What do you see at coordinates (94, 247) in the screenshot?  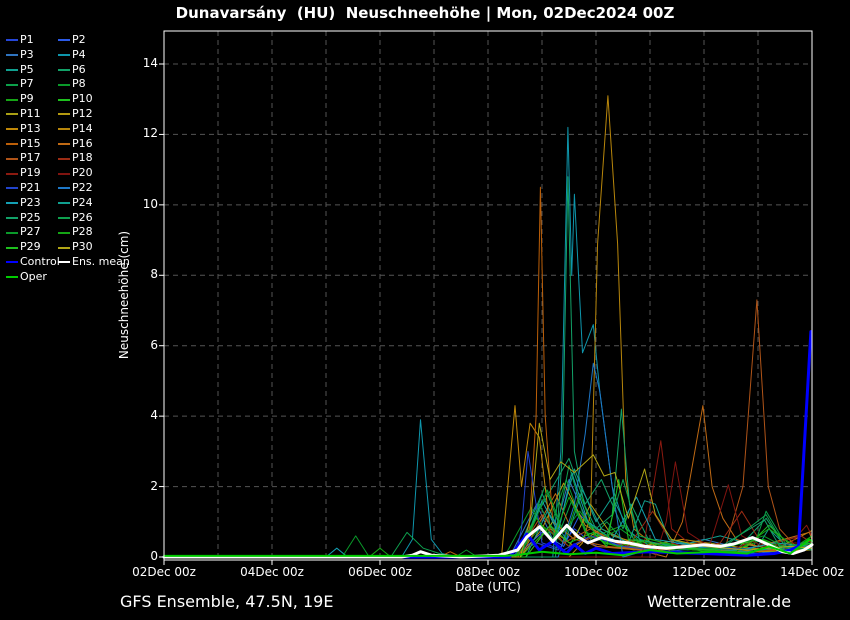 I see `legend-item-P30: P30` at bounding box center [94, 247].